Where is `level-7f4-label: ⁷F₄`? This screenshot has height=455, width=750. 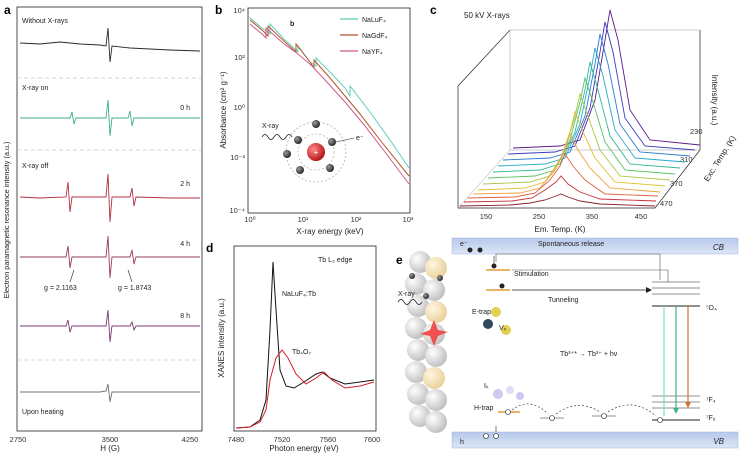 level-7f4-label: ⁷F₄ is located at coordinates (711, 400).